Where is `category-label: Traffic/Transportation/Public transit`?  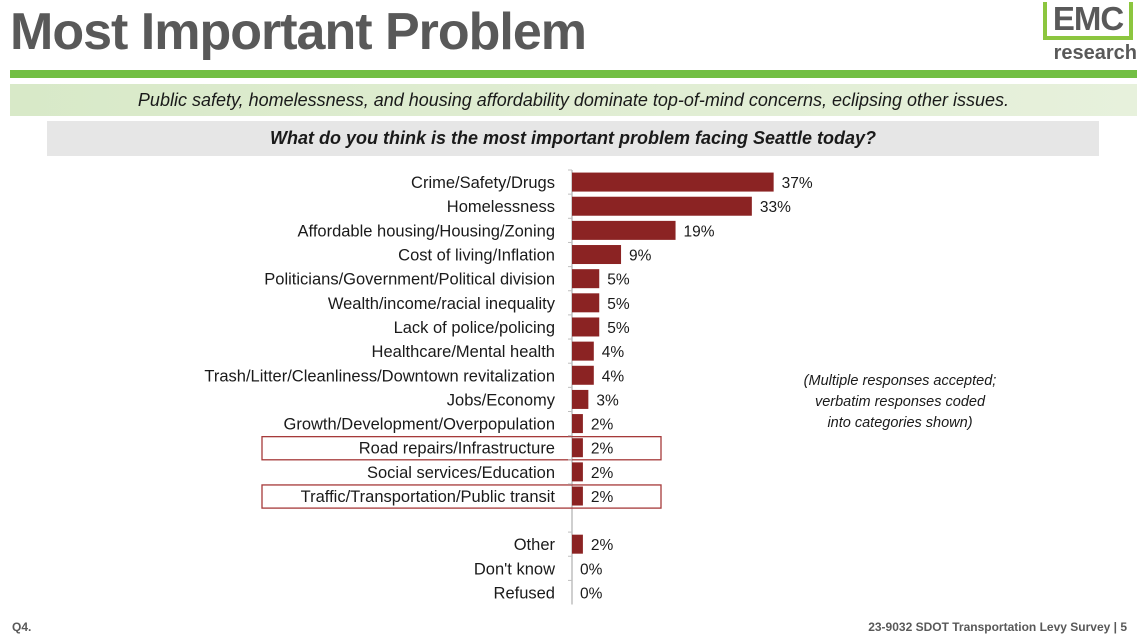
category-label: Traffic/Transportation/Public transit is located at coordinates (428, 497).